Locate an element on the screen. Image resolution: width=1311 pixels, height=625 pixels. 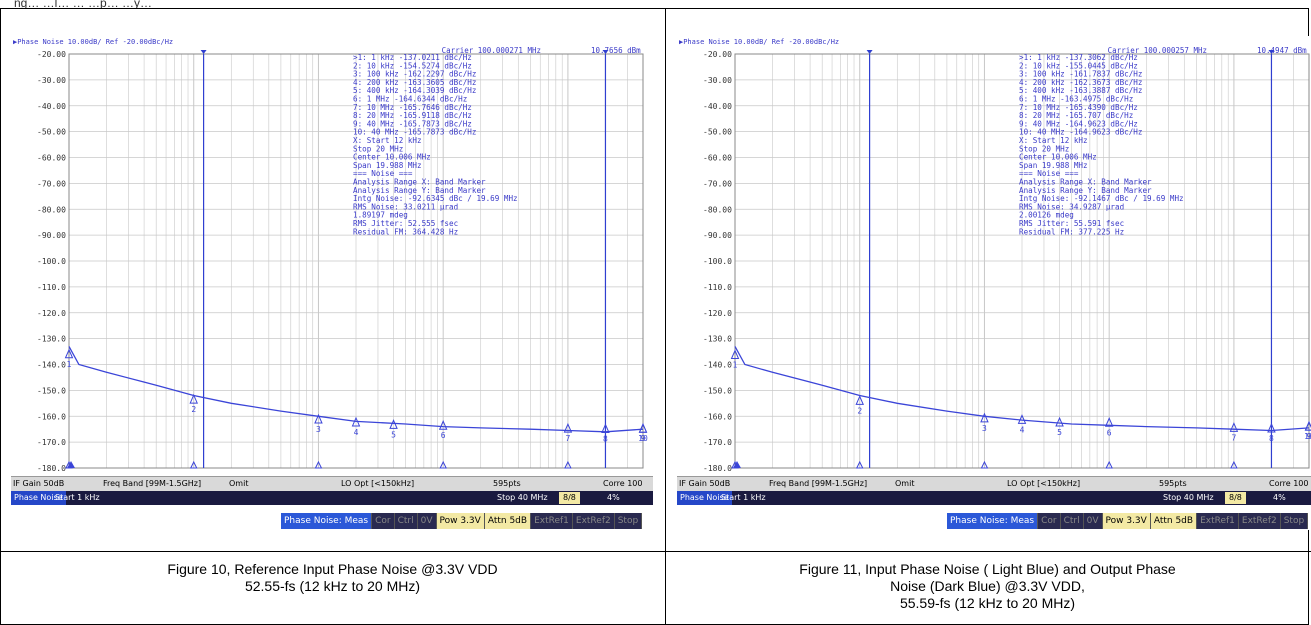
marker-7: 7 is located at coordinates (1234, 432).